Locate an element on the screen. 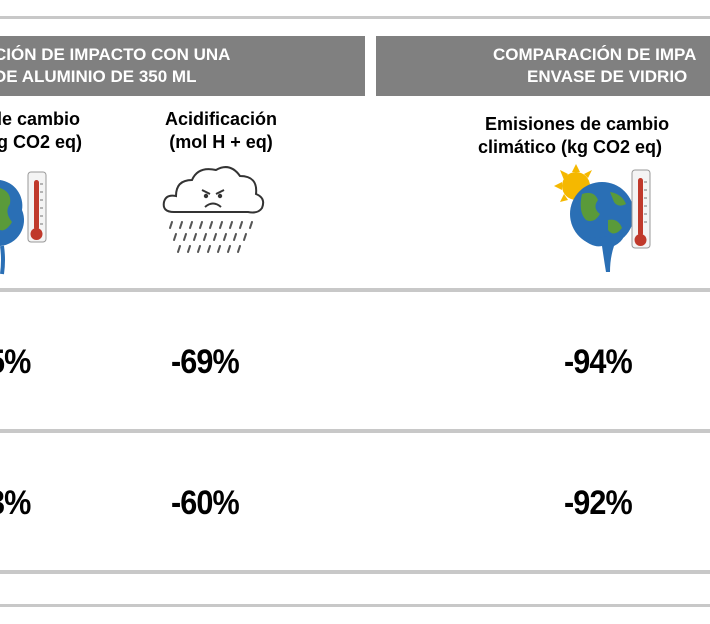  top-rule is located at coordinates (355, 17).